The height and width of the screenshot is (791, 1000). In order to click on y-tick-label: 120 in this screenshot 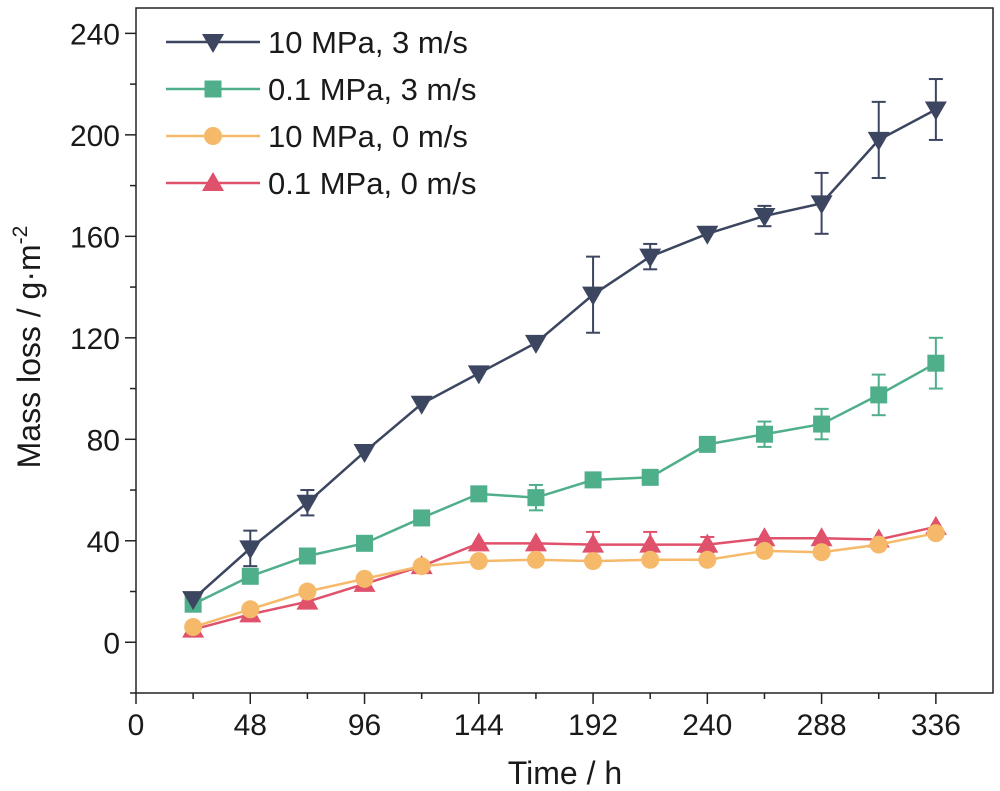, I will do `click(95, 339)`.